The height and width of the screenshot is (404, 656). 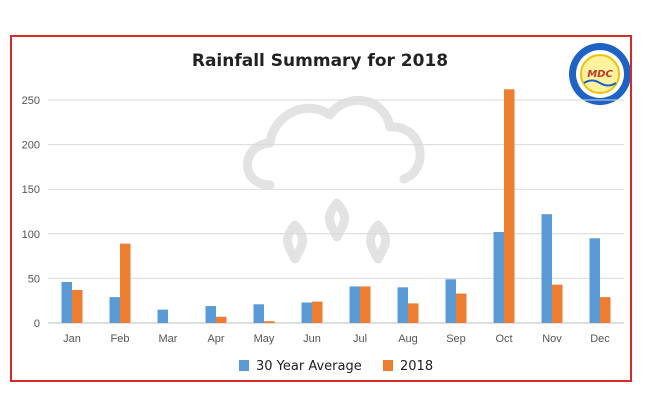 What do you see at coordinates (37, 324) in the screenshot?
I see `y-tick-label: 0` at bounding box center [37, 324].